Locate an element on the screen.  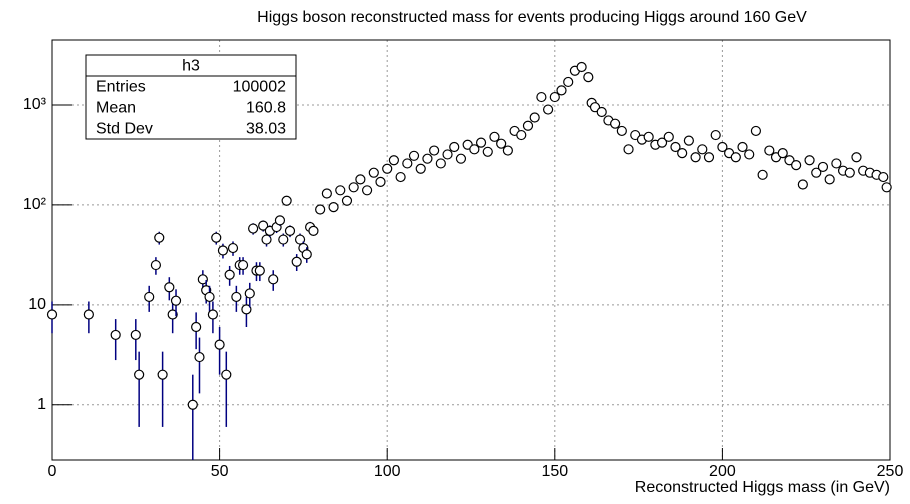
y-tick-label: 10² is located at coordinates (35, 204).